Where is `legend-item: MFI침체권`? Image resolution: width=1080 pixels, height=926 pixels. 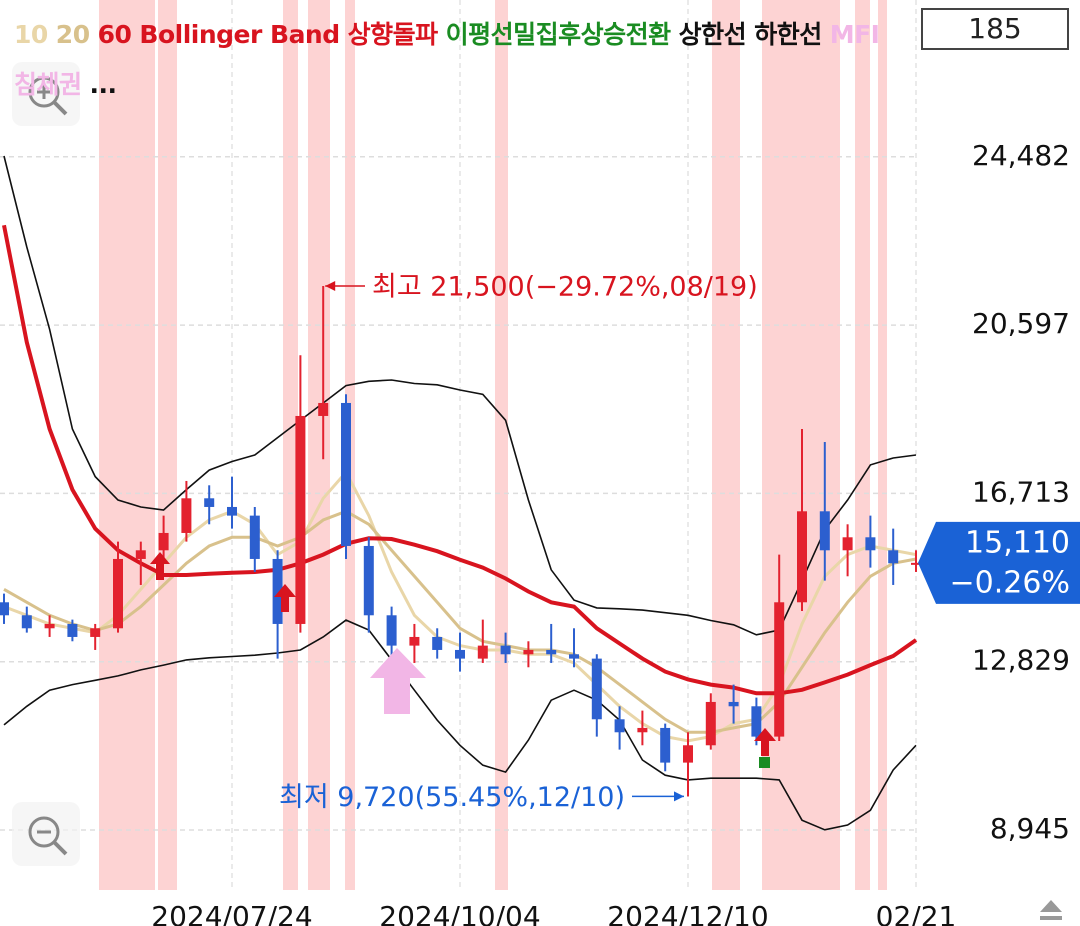 legend-item: MFI침체권 is located at coordinates (447, 59).